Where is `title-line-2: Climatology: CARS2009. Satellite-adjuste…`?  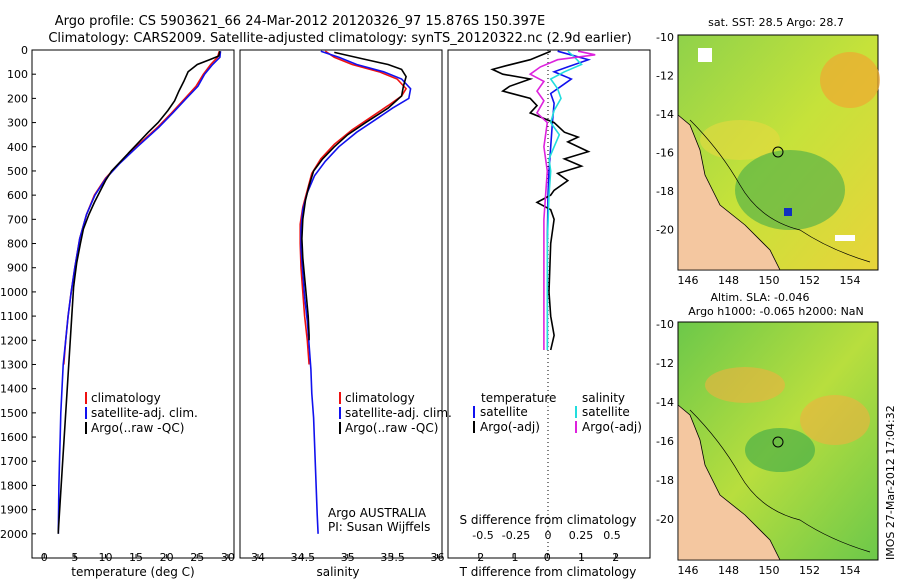
title-line-2: Climatology: CARS2009. Satellite-adjuste… is located at coordinates (339, 38).